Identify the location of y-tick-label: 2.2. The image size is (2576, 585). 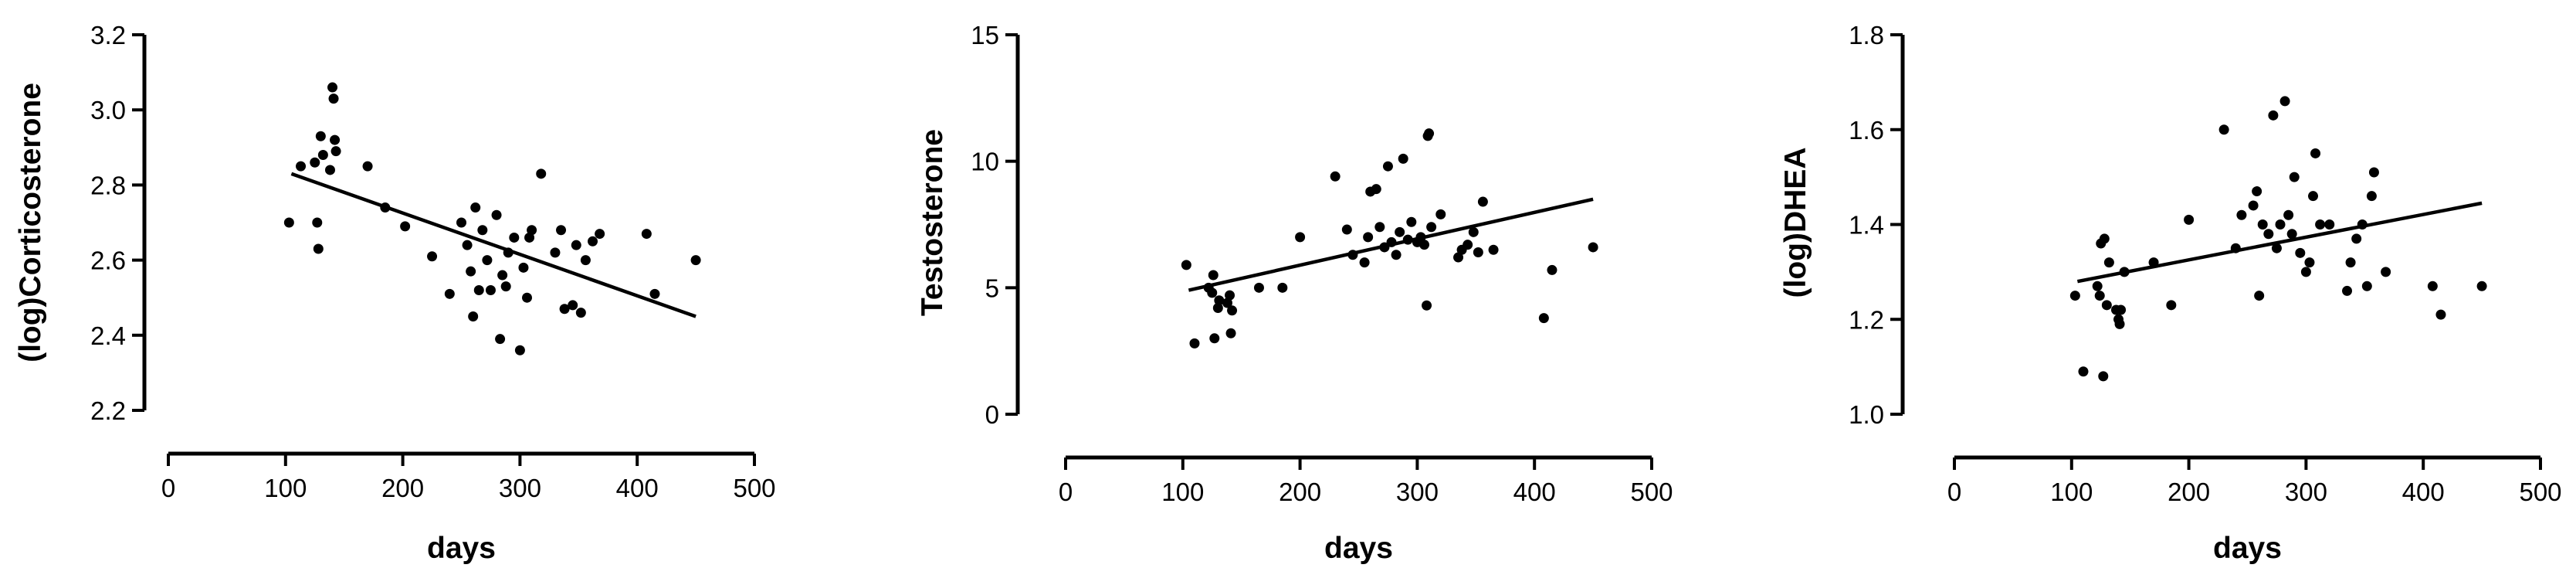
(108, 411).